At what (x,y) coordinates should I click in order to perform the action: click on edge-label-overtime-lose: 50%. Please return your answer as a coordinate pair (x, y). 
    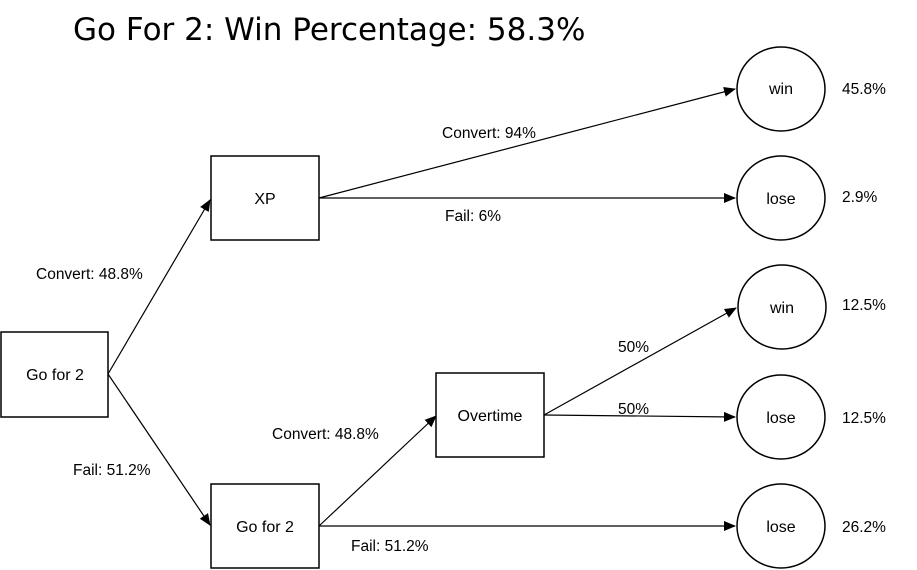
    Looking at the image, I should click on (633, 409).